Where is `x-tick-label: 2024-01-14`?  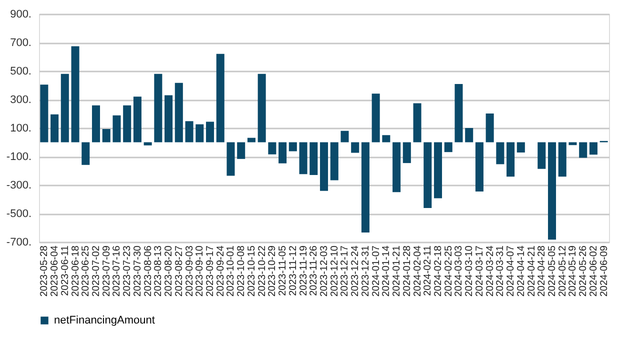 x-tick-label: 2024-01-14 is located at coordinates (386, 271).